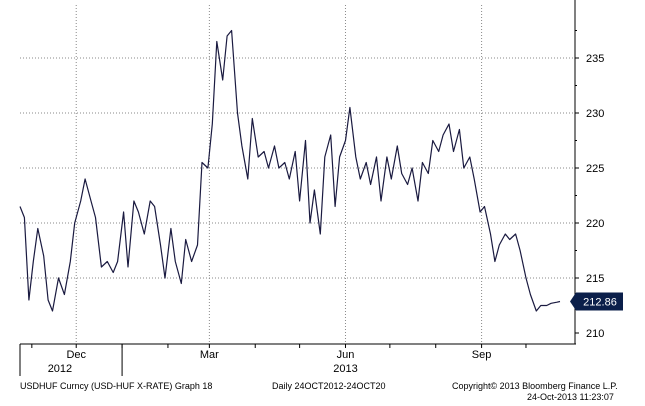  Describe the element at coordinates (346, 355) in the screenshot. I see `x-tick-label: Jun` at that location.